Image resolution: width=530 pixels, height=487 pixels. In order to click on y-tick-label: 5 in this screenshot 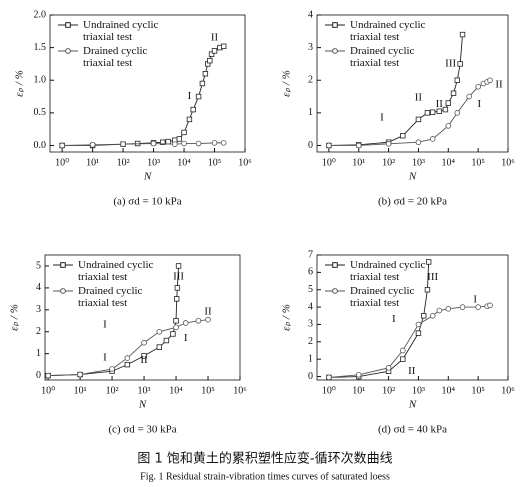, I will do `click(310, 289)`.